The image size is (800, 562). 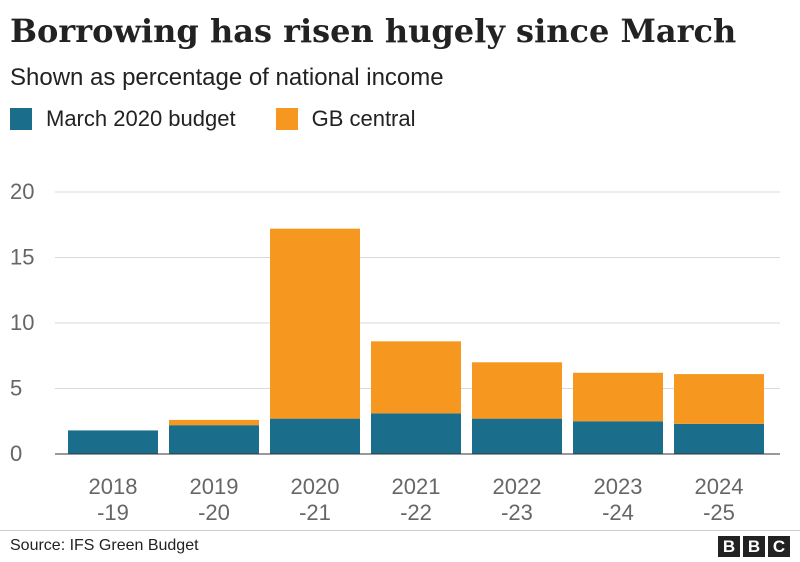 I want to click on legend-item-march-budget: March 2020 budget, so click(x=123, y=119).